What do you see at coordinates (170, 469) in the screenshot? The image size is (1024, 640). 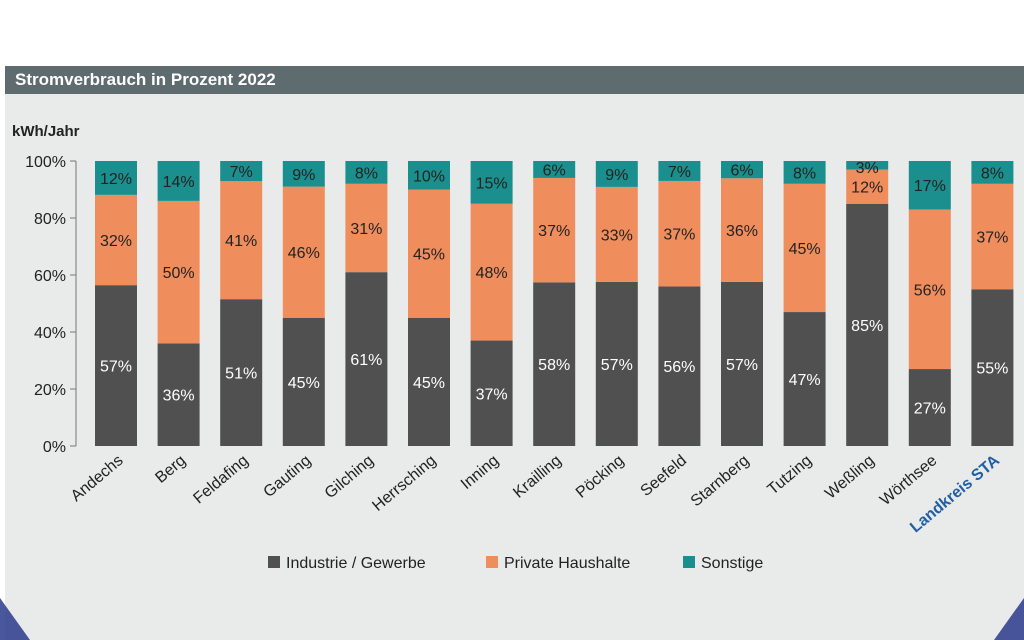 I see `x-tick-label: Berg` at bounding box center [170, 469].